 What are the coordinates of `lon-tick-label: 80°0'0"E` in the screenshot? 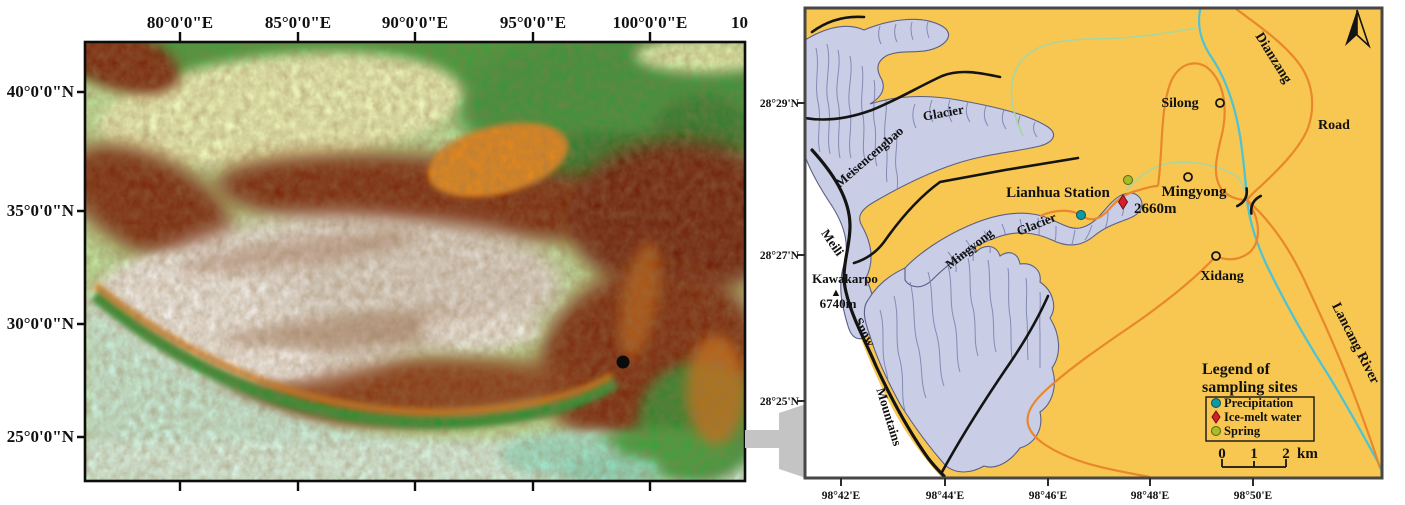 It's located at (180, 22).